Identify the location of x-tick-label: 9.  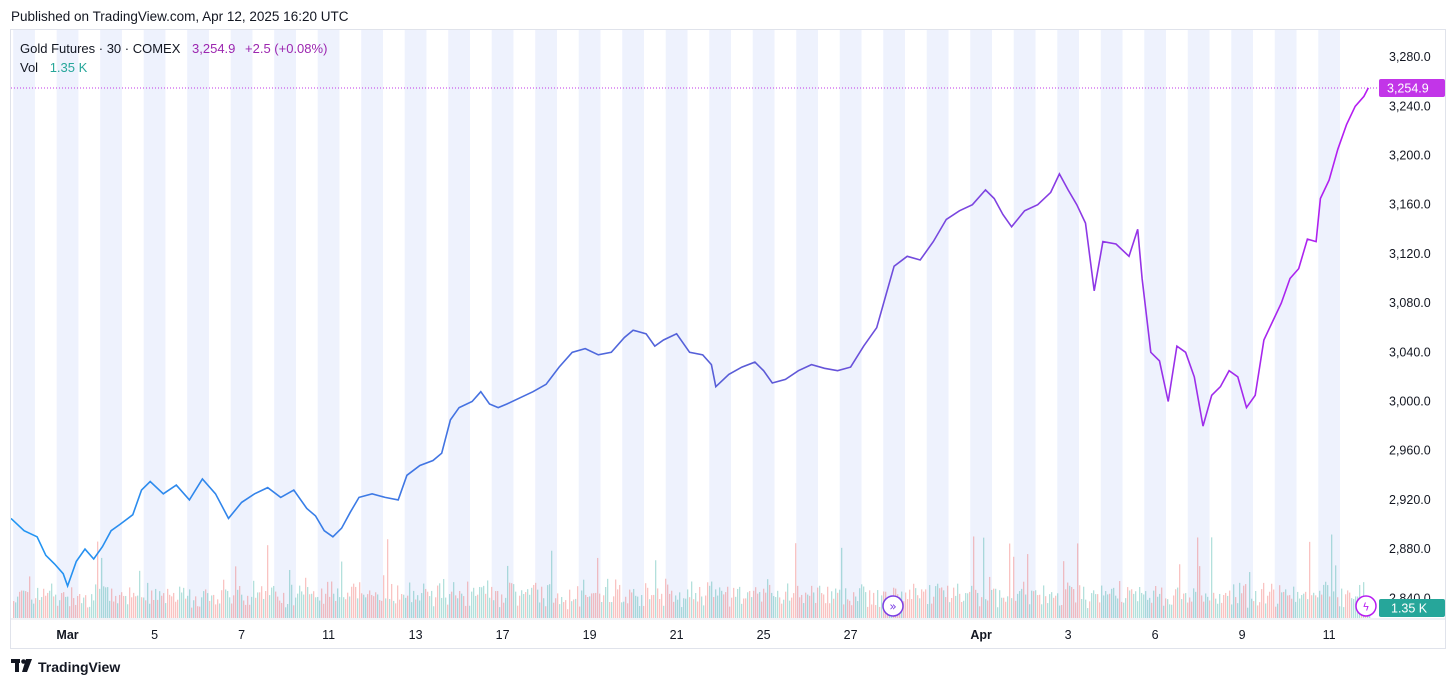
(1242, 635).